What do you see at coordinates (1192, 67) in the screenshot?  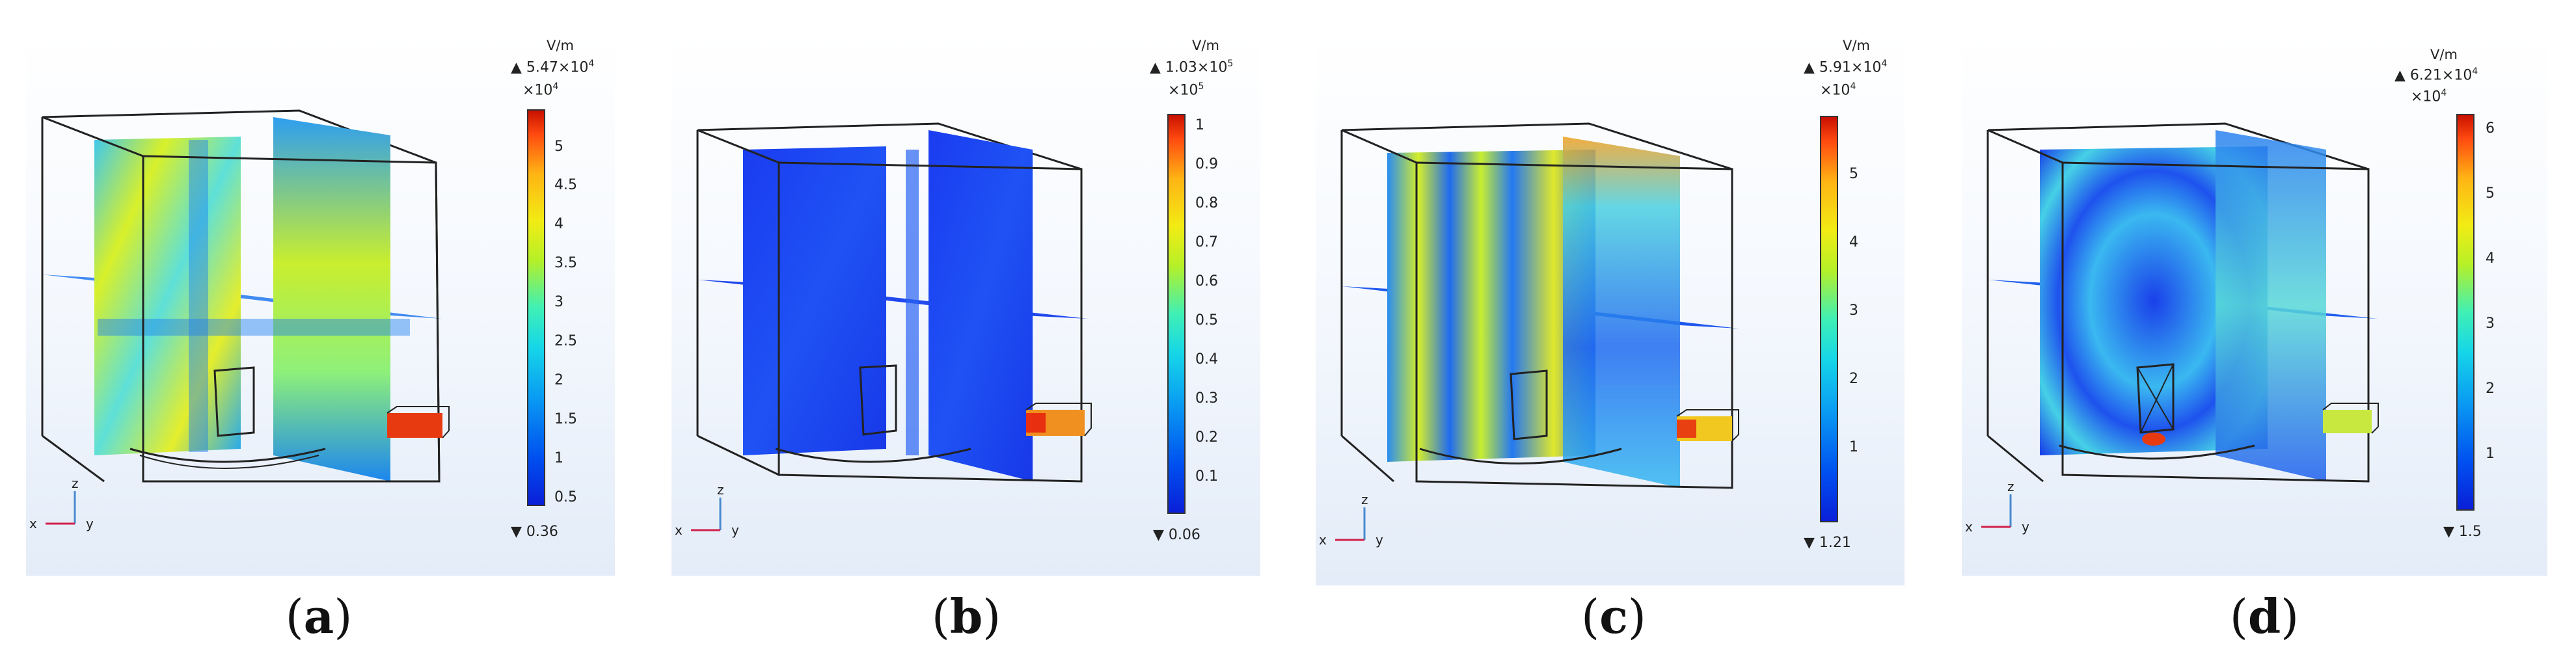 I see `colorbar-max: ▲ 1.03×105` at bounding box center [1192, 67].